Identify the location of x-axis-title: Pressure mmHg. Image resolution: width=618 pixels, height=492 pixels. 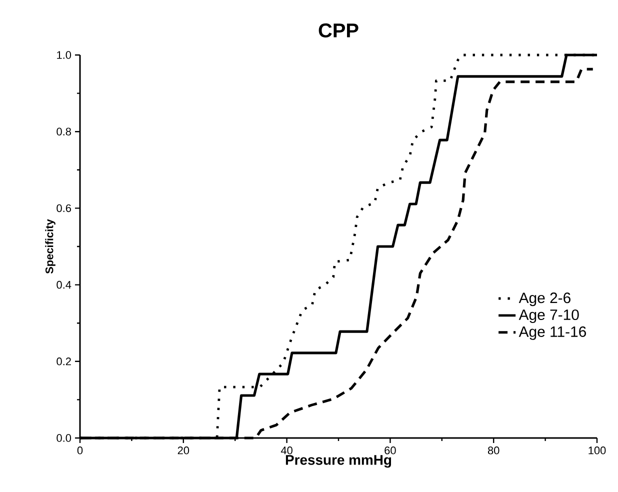
(339, 461).